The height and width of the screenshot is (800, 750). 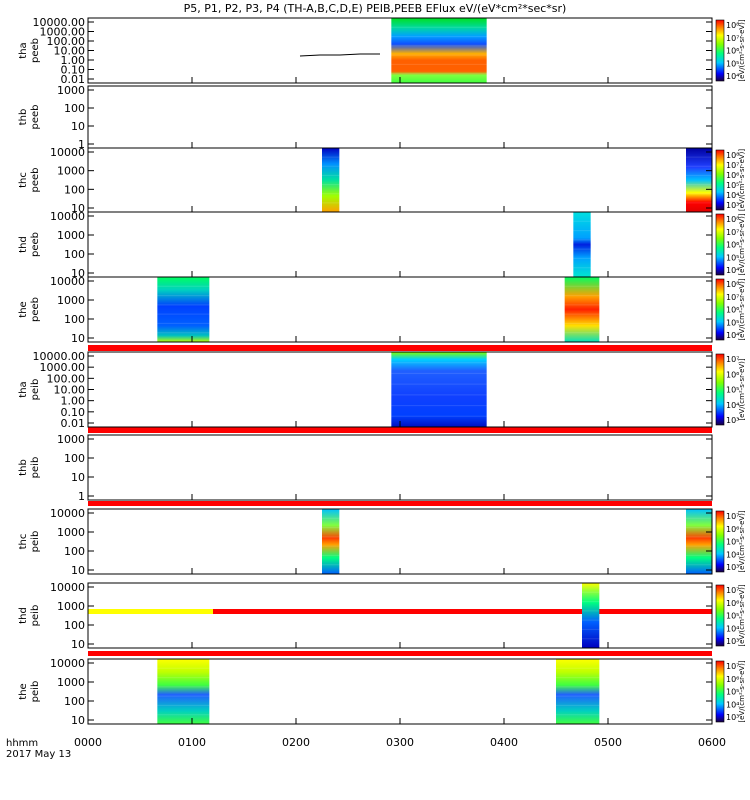 What do you see at coordinates (192, 742) in the screenshot?
I see `x-tick-label: 0100` at bounding box center [192, 742].